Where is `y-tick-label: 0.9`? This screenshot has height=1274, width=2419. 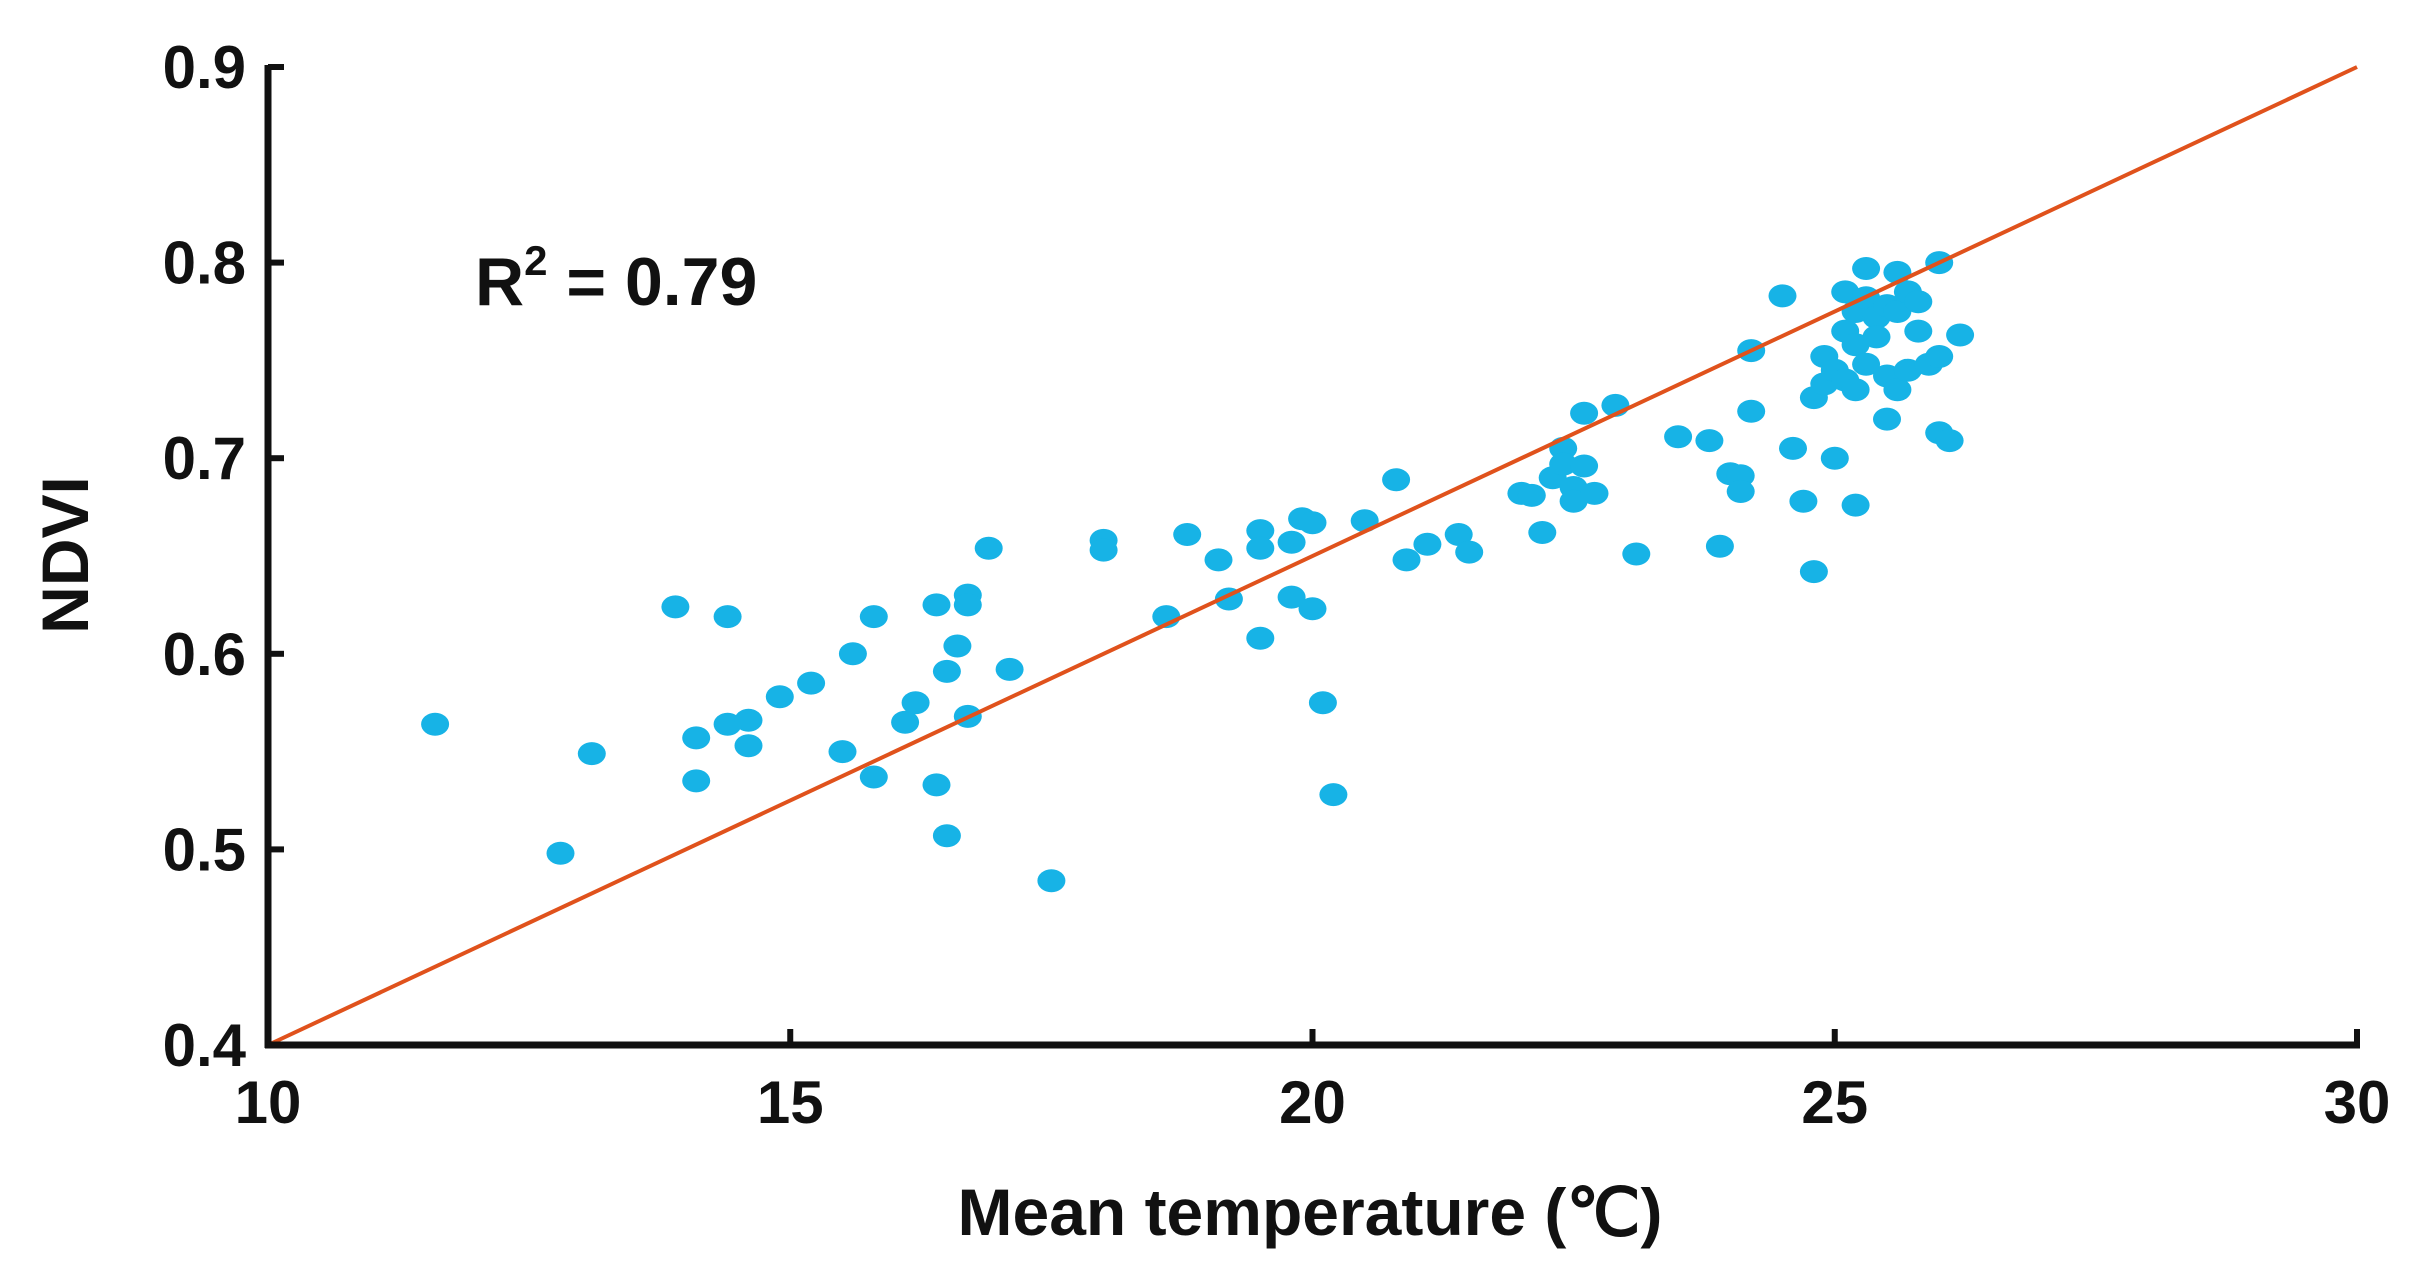
y-tick-label: 0.9 is located at coordinates (204, 67).